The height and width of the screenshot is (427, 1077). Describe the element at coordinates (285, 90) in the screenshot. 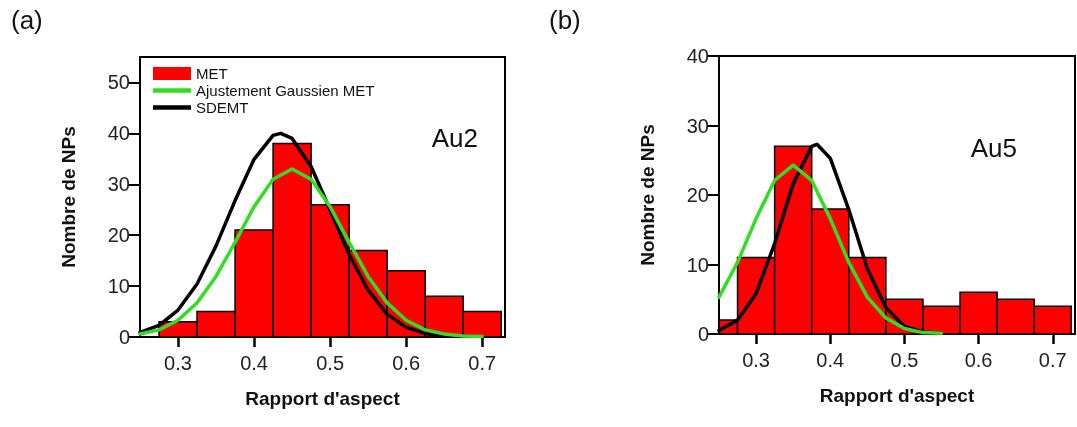

I see `legend-label: Ajustement Gaussien MET` at that location.